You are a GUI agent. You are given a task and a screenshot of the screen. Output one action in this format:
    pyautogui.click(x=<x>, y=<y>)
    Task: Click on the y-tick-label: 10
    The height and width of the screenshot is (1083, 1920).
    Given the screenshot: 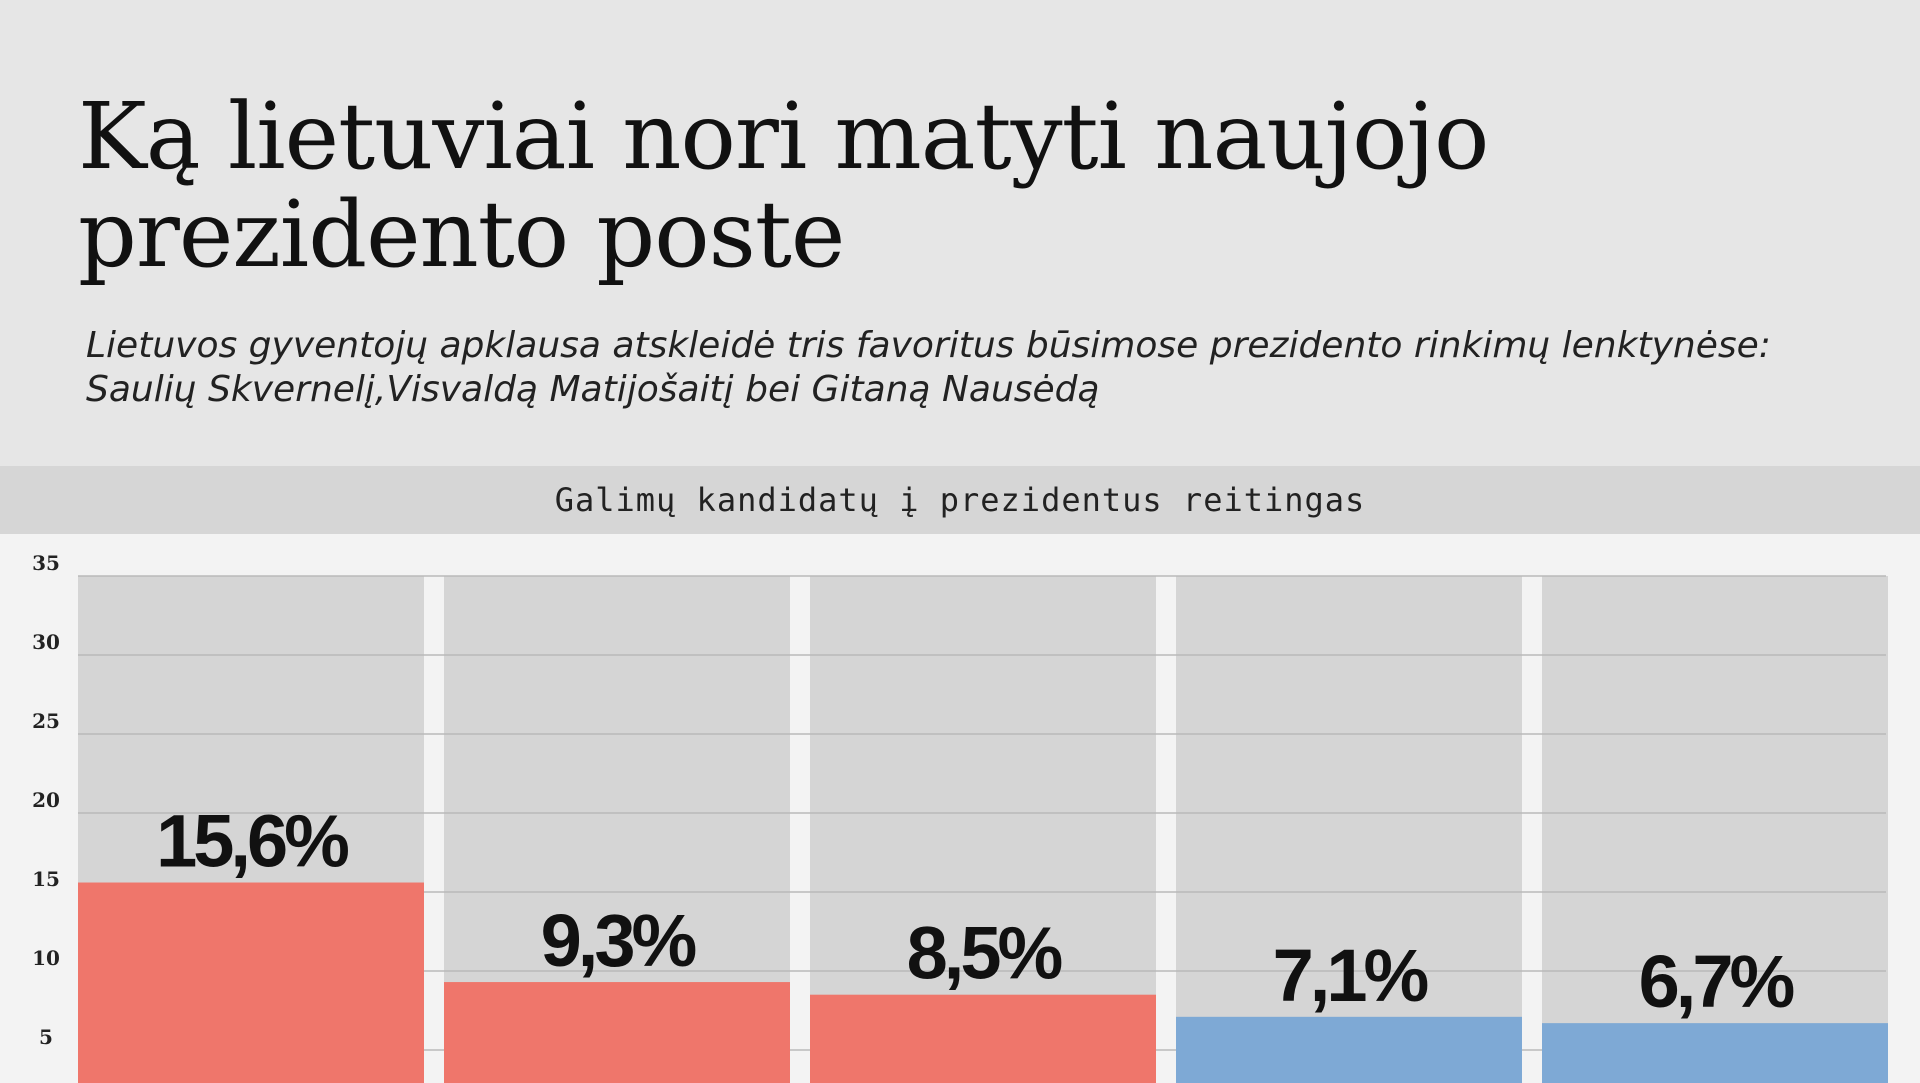 What is the action you would take?
    pyautogui.click(x=46, y=958)
    